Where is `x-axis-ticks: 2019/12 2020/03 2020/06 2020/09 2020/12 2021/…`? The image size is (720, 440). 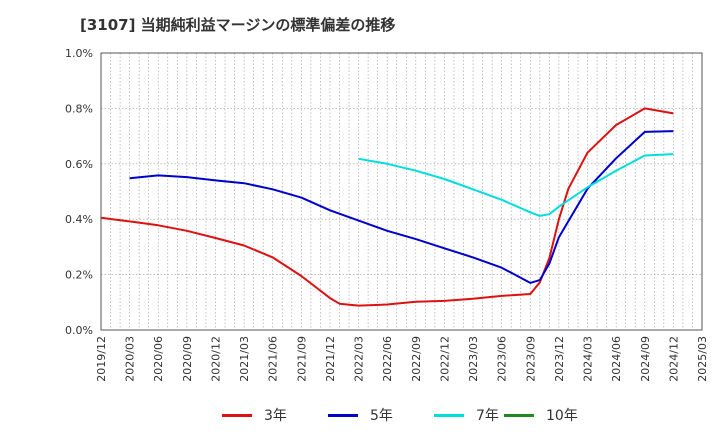
x-axis-ticks: 2019/12 2020/03 2020/06 2020/09 2020/12 2021/… is located at coordinates (402, 359).